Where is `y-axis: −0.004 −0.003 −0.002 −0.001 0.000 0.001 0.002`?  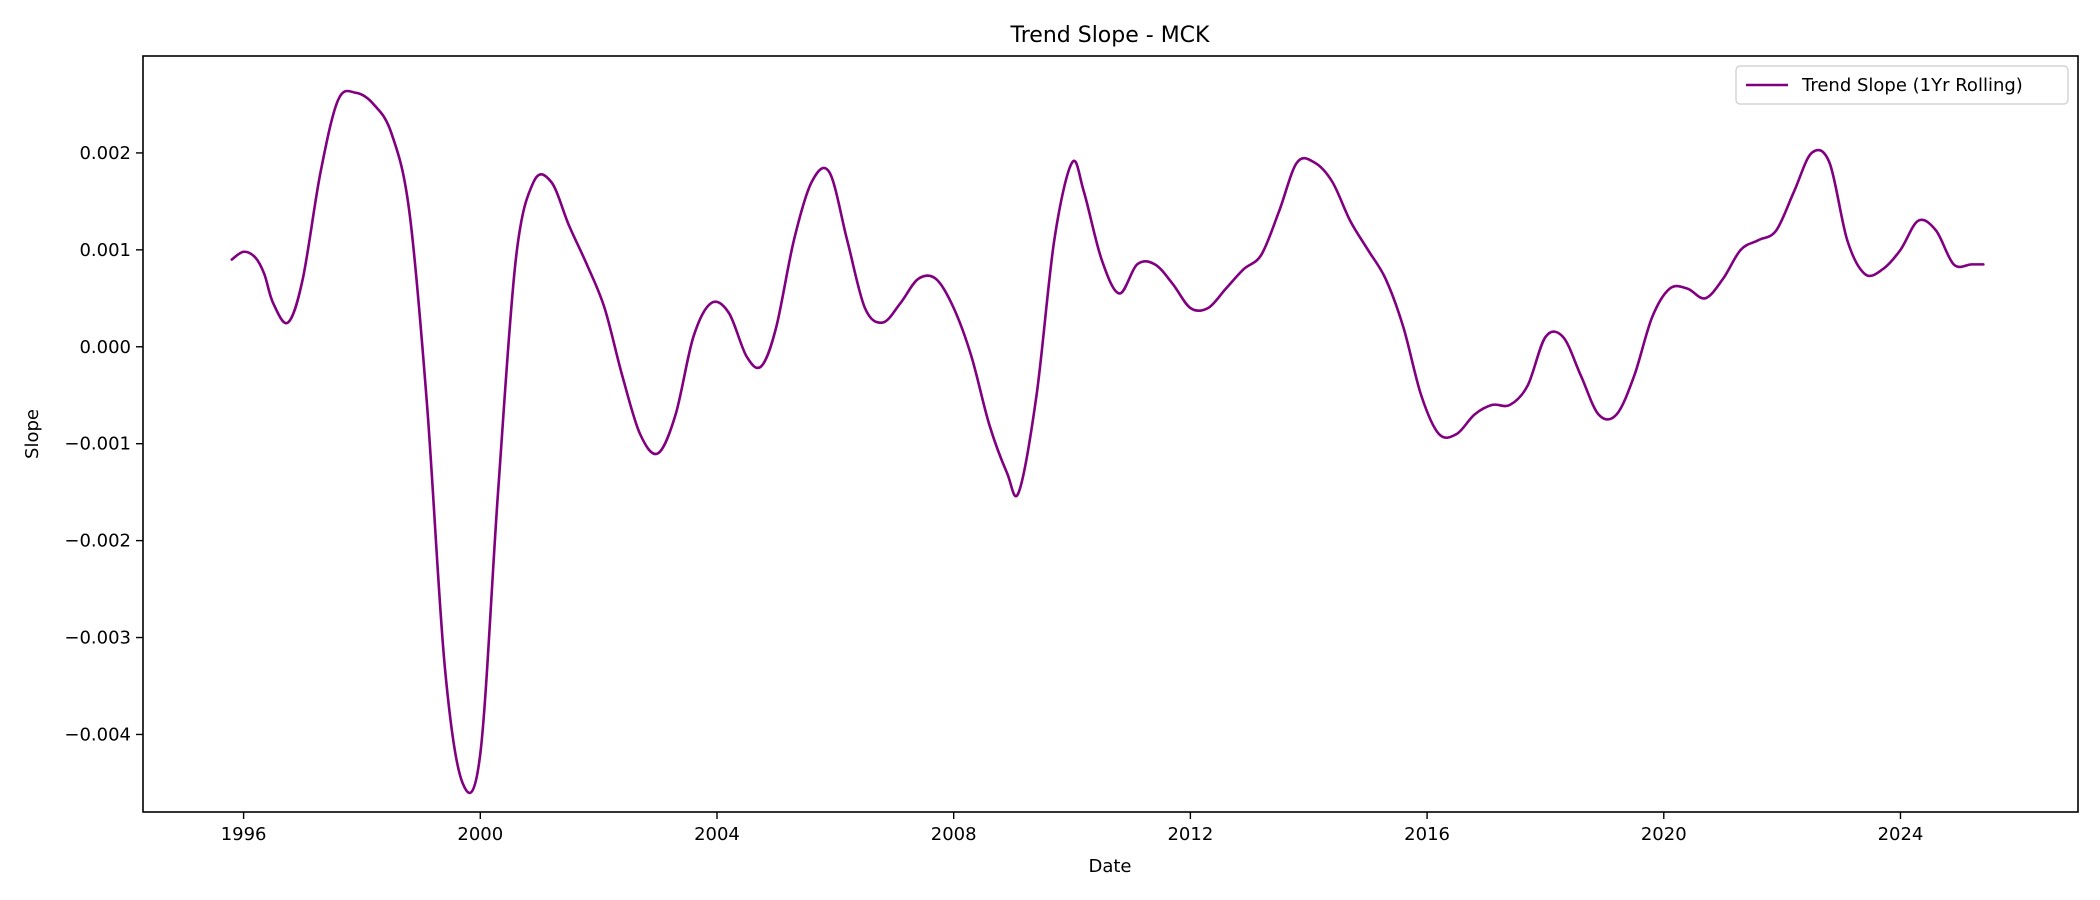 y-axis: −0.004 −0.003 −0.002 −0.001 0.000 0.001 0.002 is located at coordinates (103, 444).